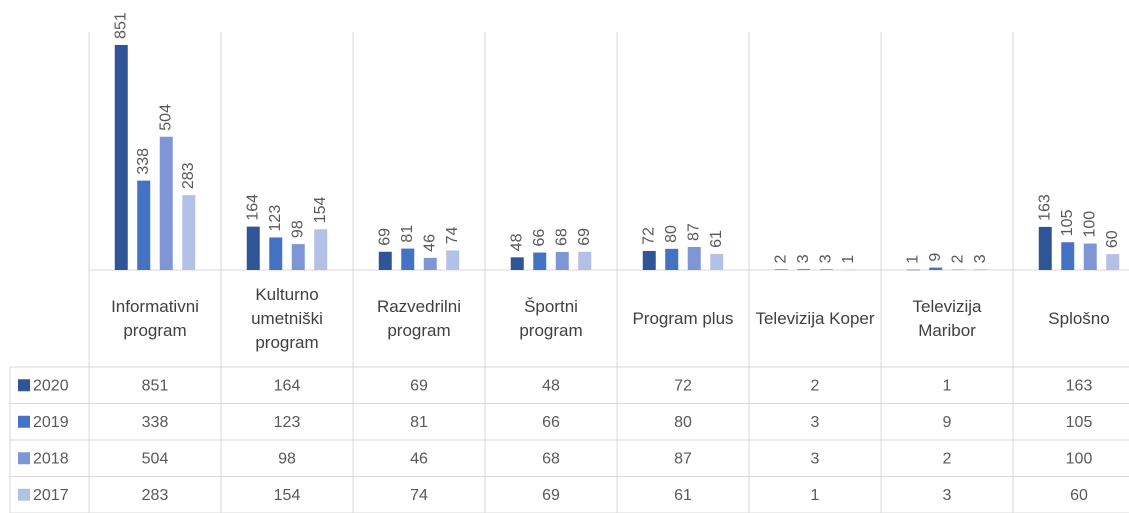 The height and width of the screenshot is (513, 1129). What do you see at coordinates (516, 242) in the screenshot?
I see `data-label: 48` at bounding box center [516, 242].